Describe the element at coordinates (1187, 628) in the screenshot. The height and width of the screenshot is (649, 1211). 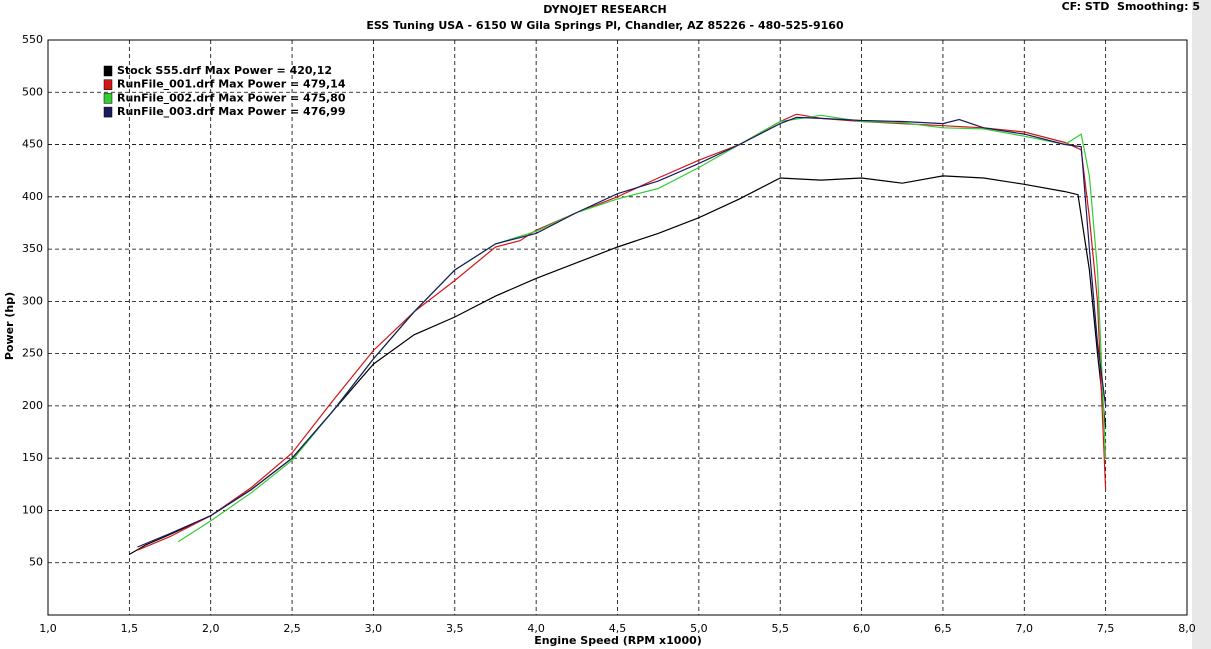
I see `x-tick-label: 8,0` at that location.